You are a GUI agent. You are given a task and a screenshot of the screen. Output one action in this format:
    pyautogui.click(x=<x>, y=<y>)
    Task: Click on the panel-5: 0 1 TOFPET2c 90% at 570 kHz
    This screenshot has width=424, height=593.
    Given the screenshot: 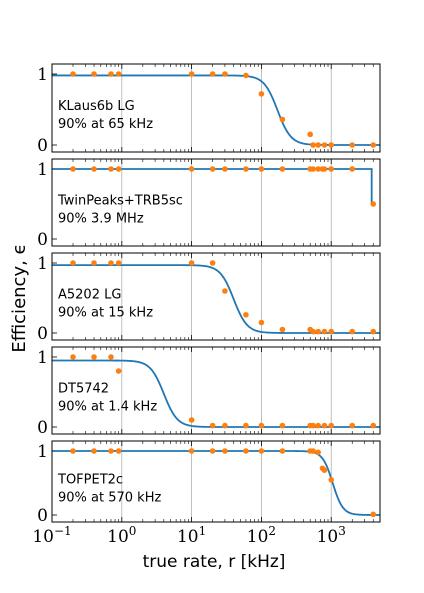 What is the action you would take?
    pyautogui.click(x=209, y=483)
    